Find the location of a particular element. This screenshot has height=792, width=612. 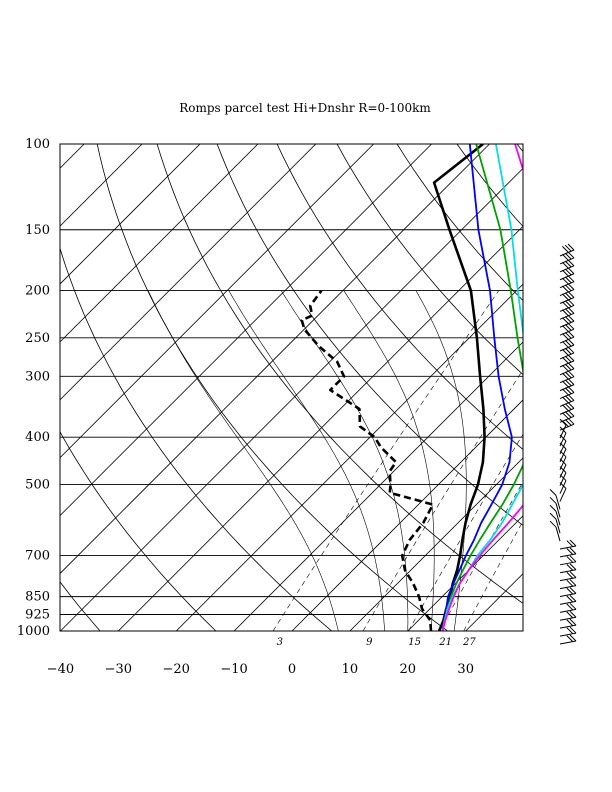

wind-barbs is located at coordinates (563, 444).